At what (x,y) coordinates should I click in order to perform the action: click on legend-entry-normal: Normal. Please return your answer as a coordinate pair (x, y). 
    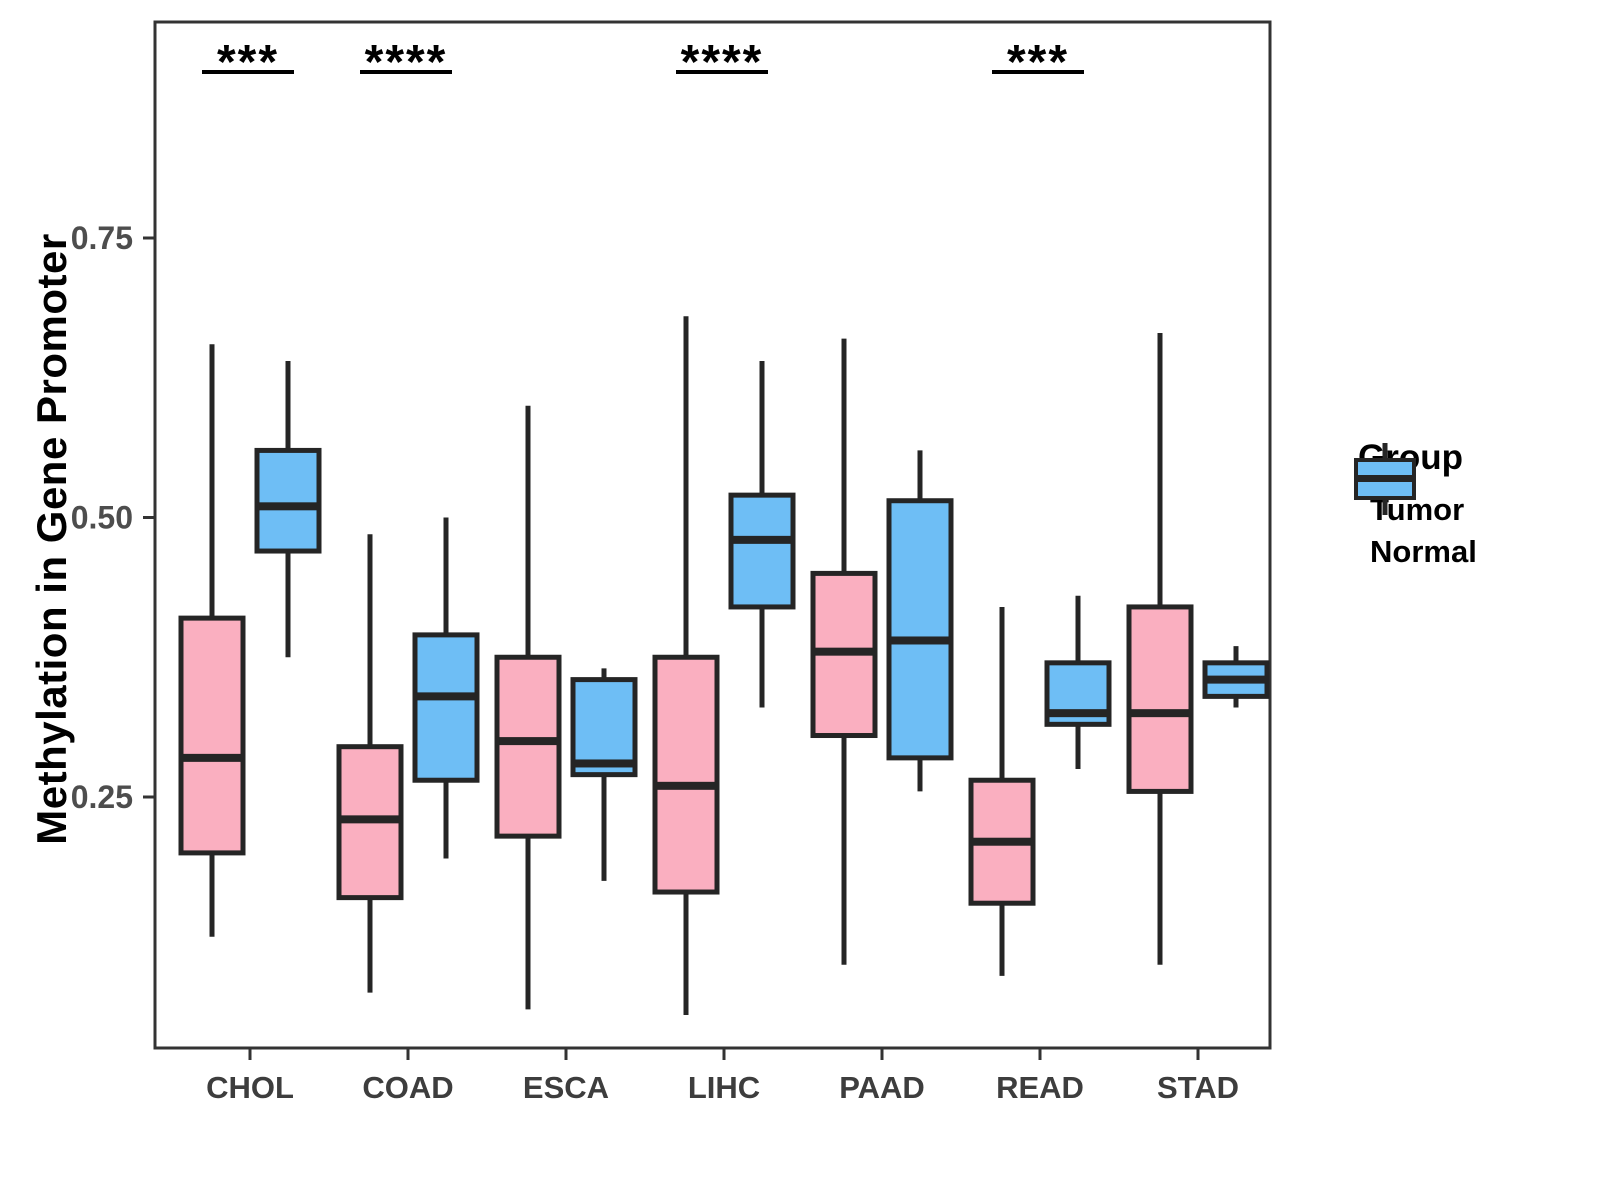
    Looking at the image, I should click on (1414, 506).